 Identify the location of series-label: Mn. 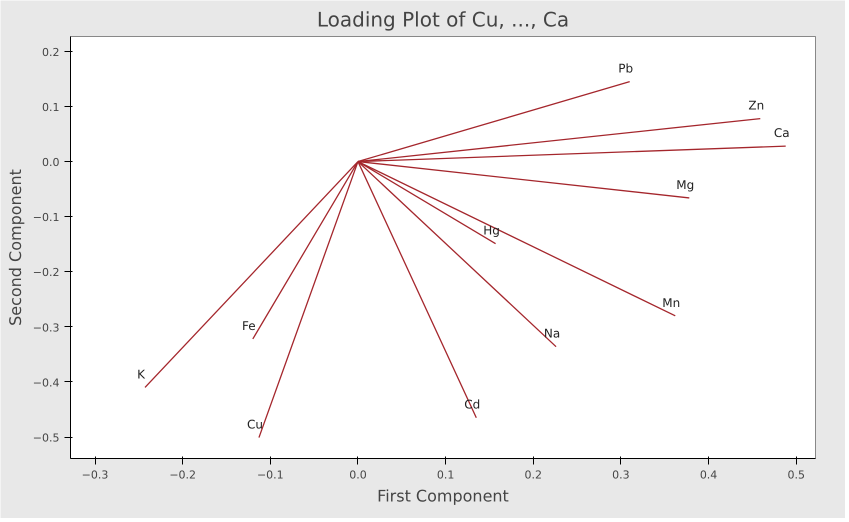
(671, 303).